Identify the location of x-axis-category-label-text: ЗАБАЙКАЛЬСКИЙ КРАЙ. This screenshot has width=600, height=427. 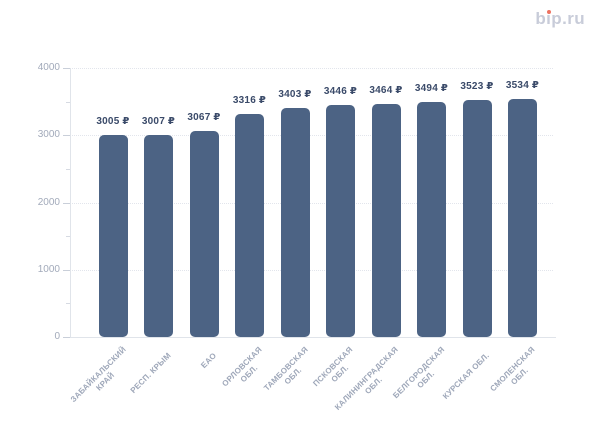
(98, 375).